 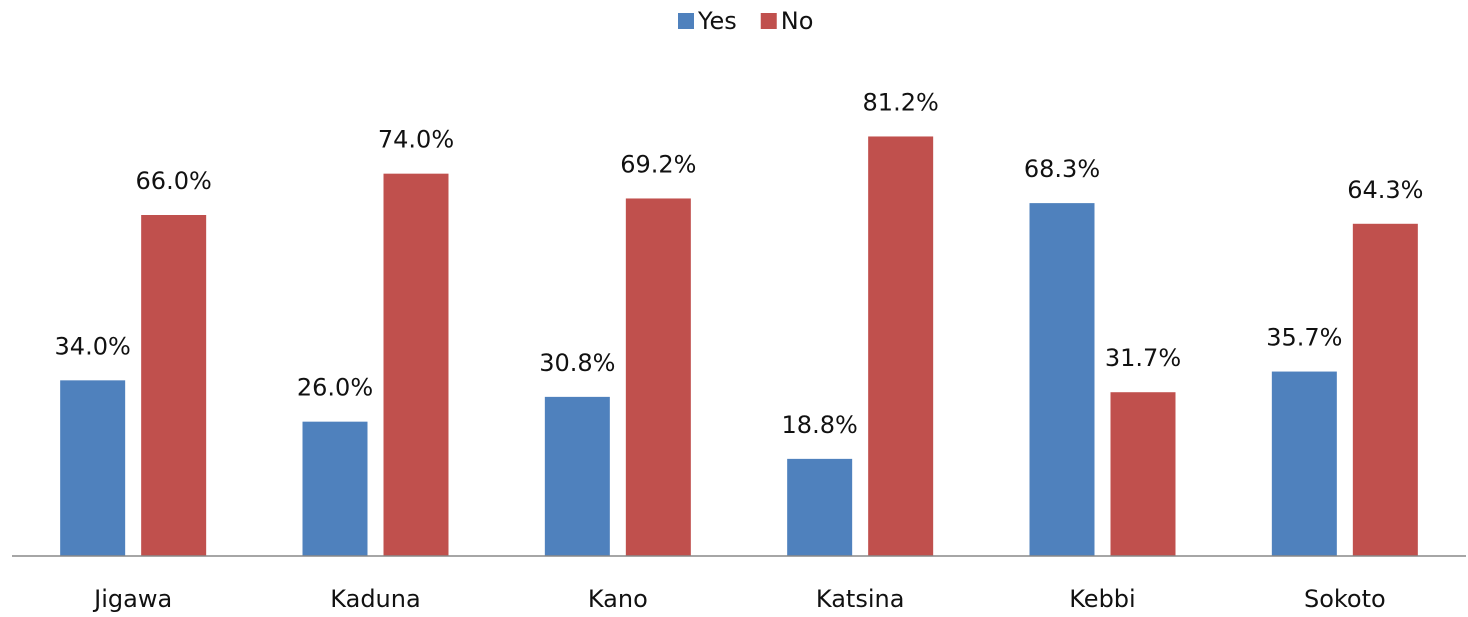 I want to click on data-label: 81.2%, so click(x=901, y=102).